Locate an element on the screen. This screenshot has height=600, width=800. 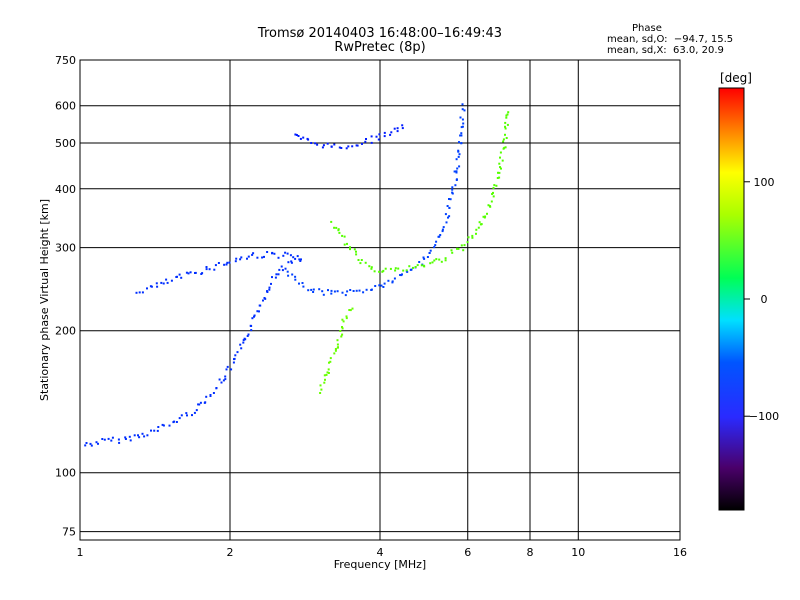
colorbar is located at coordinates (731, 299).